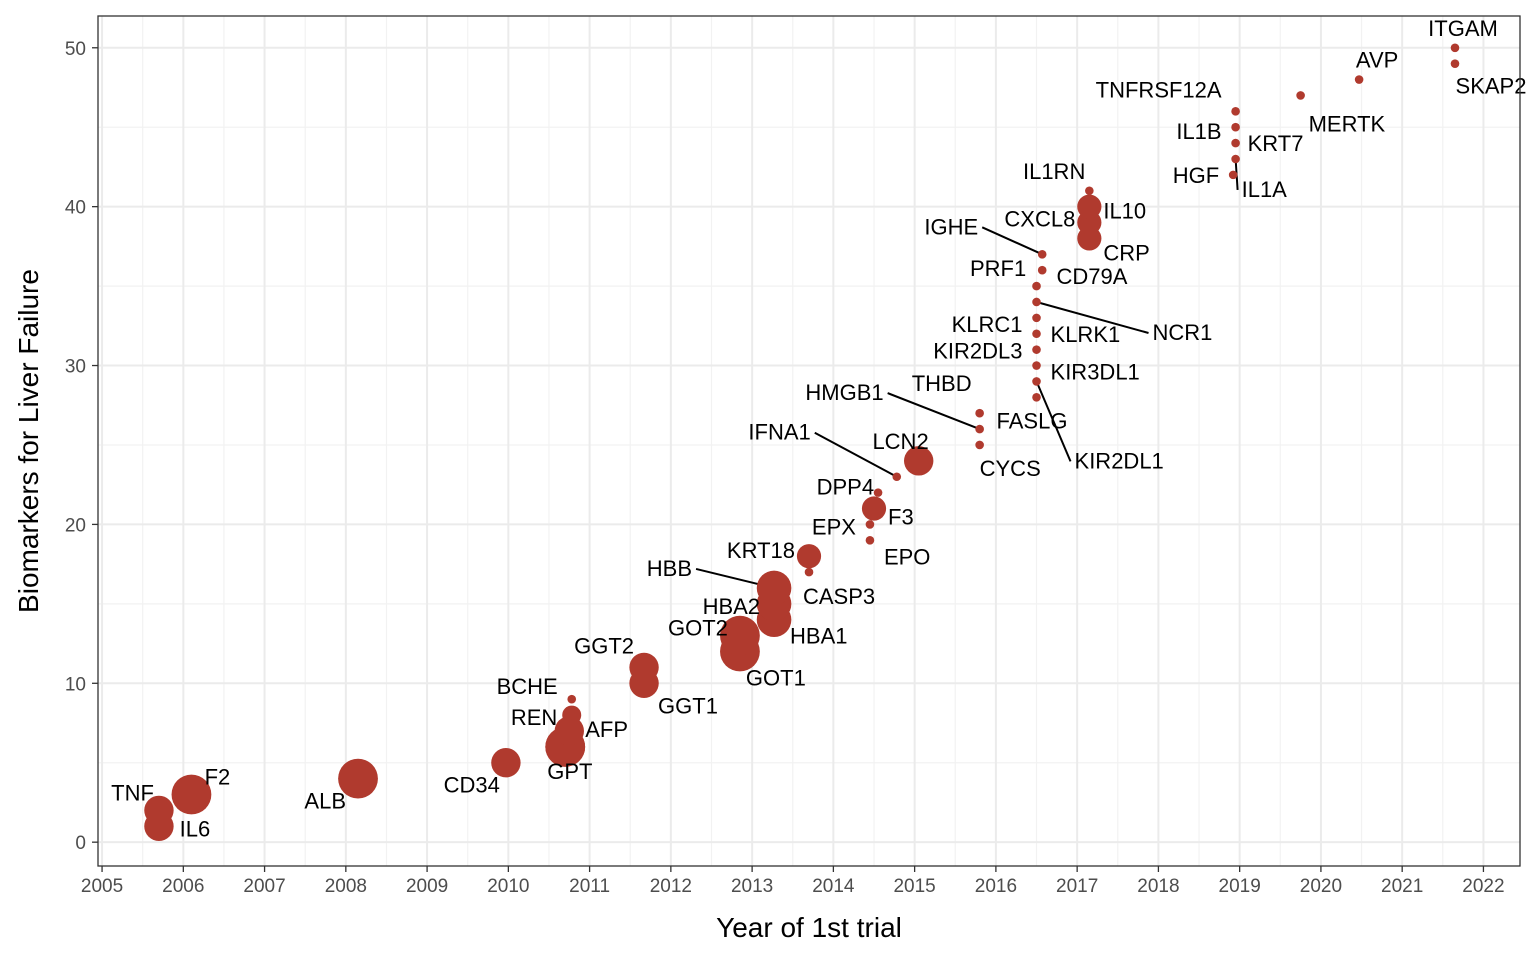 The height and width of the screenshot is (960, 1536). Describe the element at coordinates (752, 886) in the screenshot. I see `x-tick-label: 2013` at that location.